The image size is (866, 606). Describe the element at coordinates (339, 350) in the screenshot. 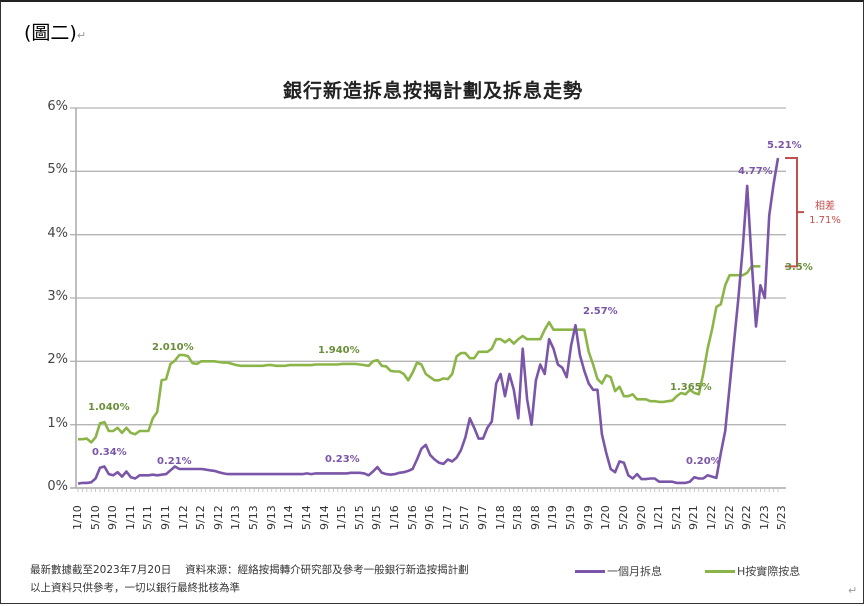

I see `data-label: 1.940%` at that location.